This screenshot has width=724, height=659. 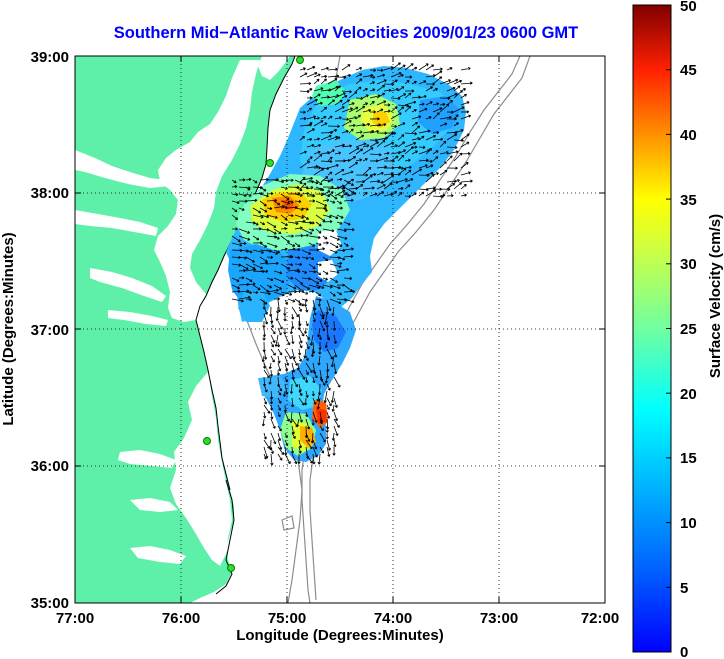 I want to click on colorbar-tick-label: 35, so click(x=688, y=200).